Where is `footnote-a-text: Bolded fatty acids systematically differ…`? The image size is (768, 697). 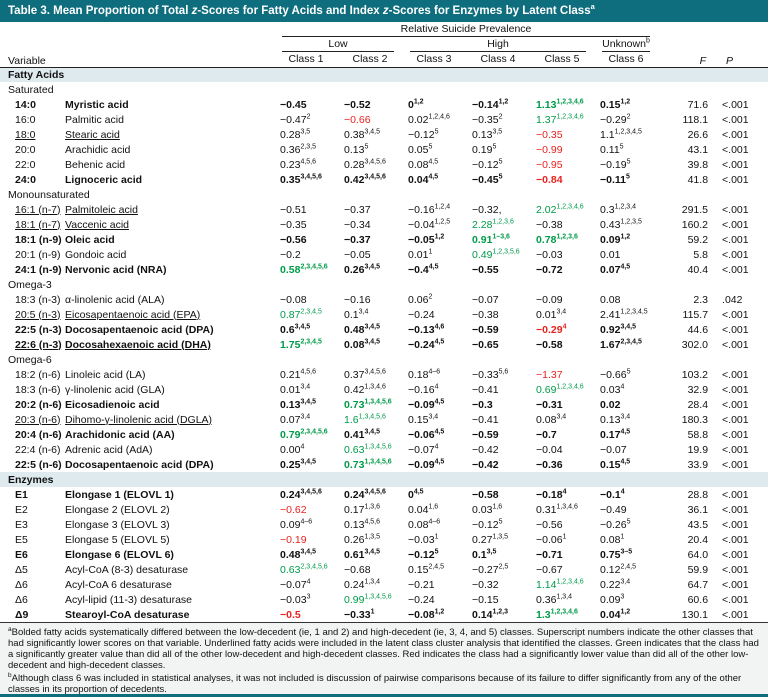
footnote-a-text: Bolded fatty acids systematically differ… is located at coordinates (383, 649).